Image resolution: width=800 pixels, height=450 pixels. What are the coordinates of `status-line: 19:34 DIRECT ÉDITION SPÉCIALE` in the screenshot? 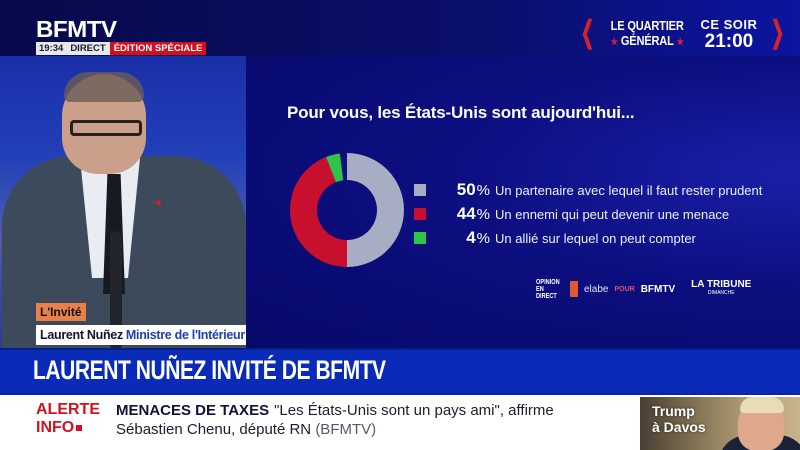 It's located at (121, 48).